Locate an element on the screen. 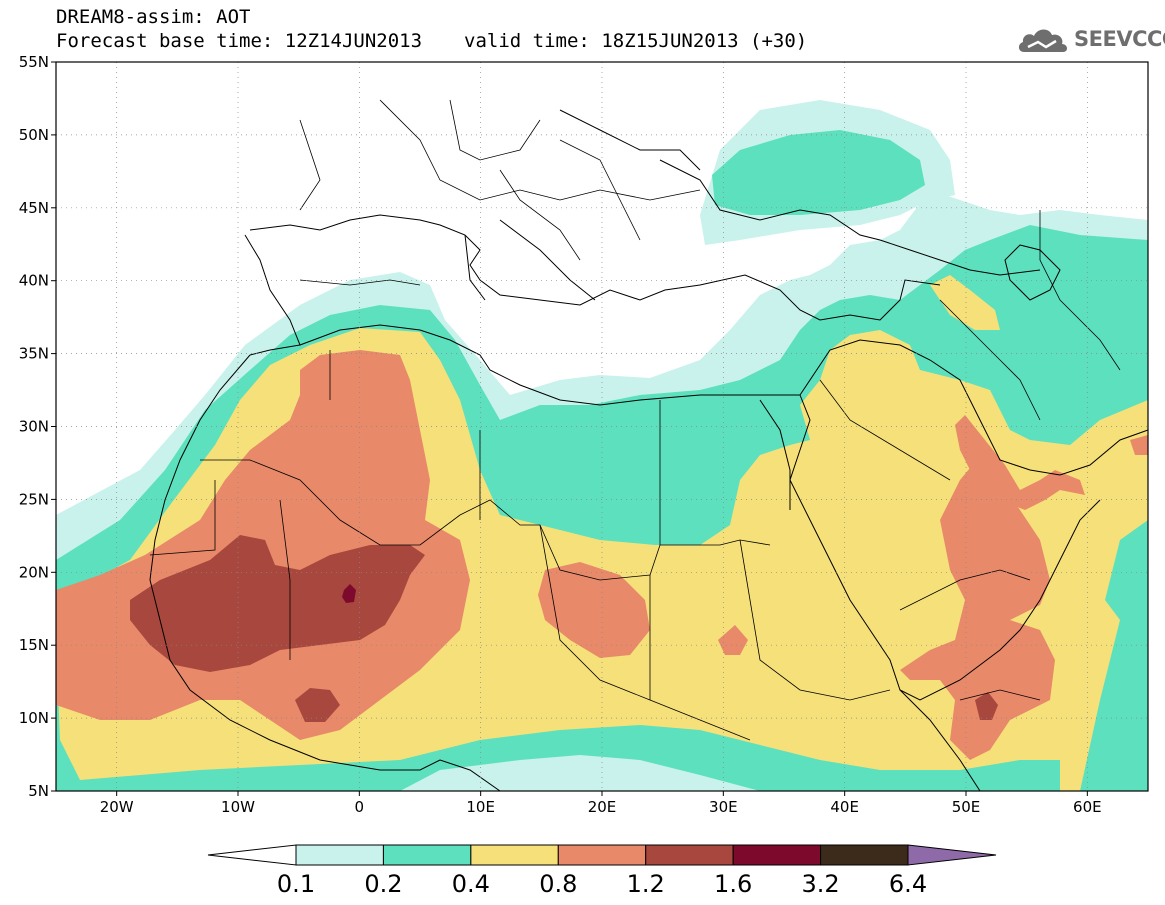 Image resolution: width=1165 pixels, height=905 pixels. colorbar-level-label: 0.8 is located at coordinates (558, 884).